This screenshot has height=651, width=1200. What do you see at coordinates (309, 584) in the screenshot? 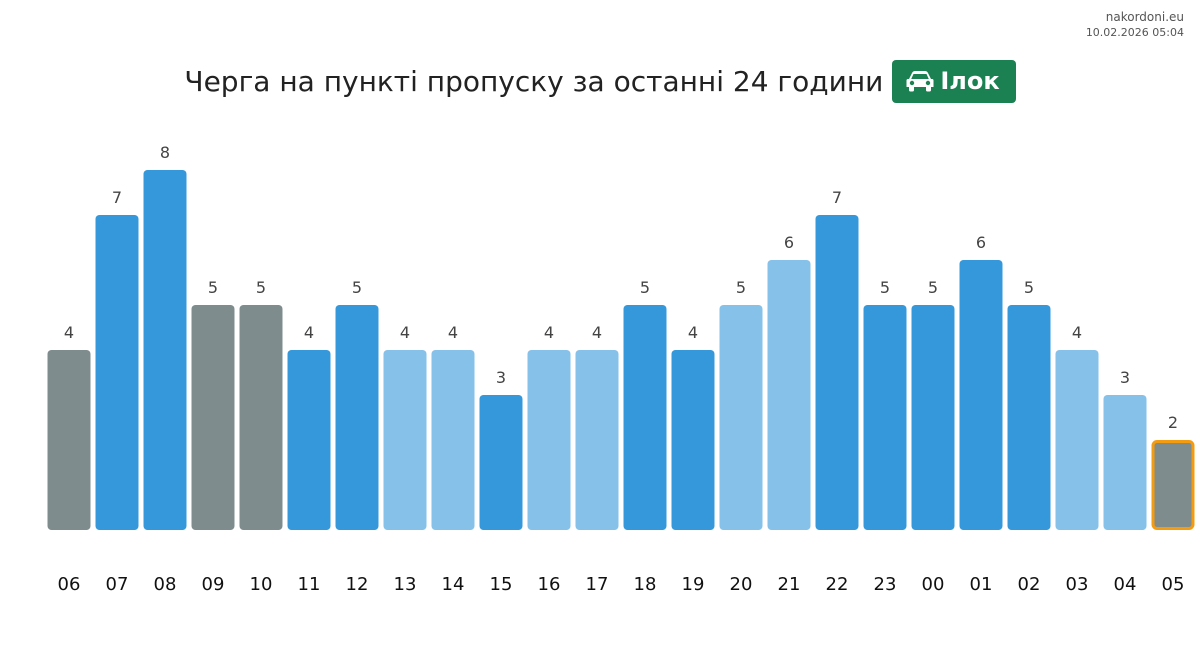
I see `tick-label-11: 11` at bounding box center [309, 584].